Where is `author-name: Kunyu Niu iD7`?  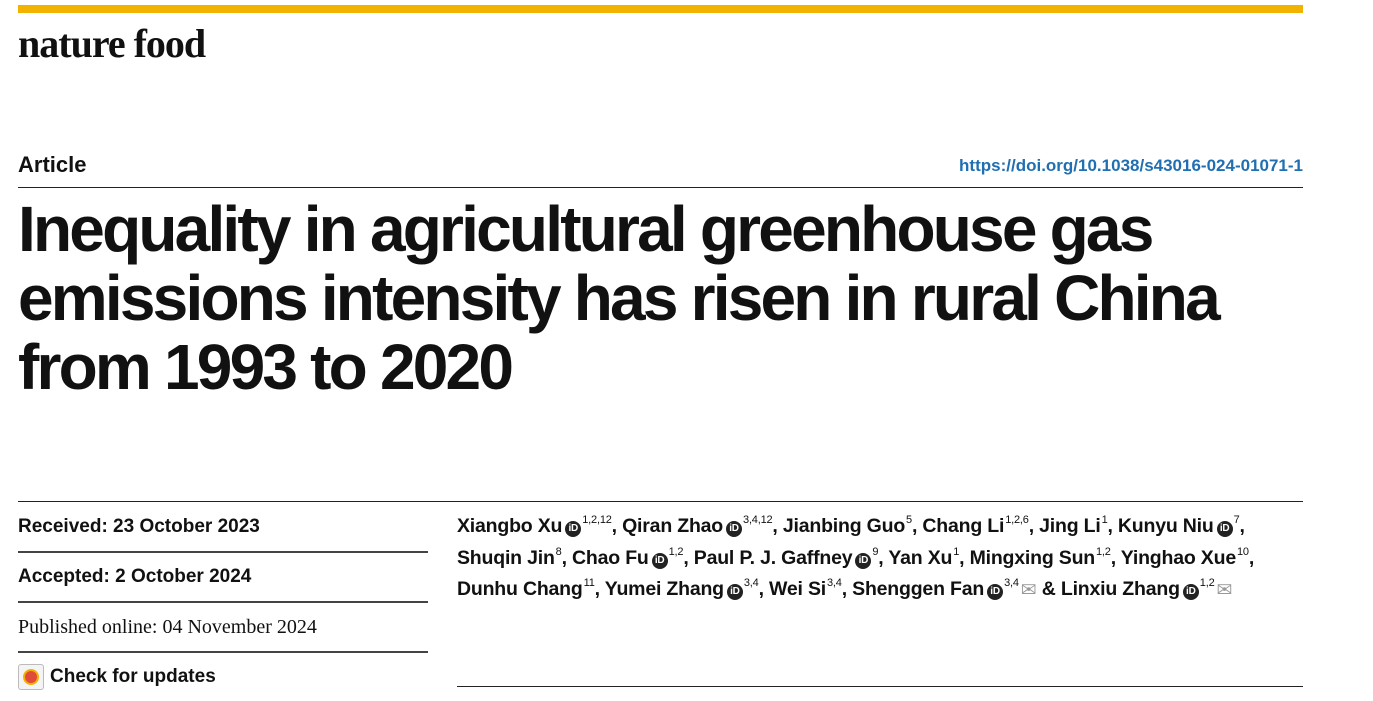 author-name: Kunyu Niu iD7 is located at coordinates (1179, 526).